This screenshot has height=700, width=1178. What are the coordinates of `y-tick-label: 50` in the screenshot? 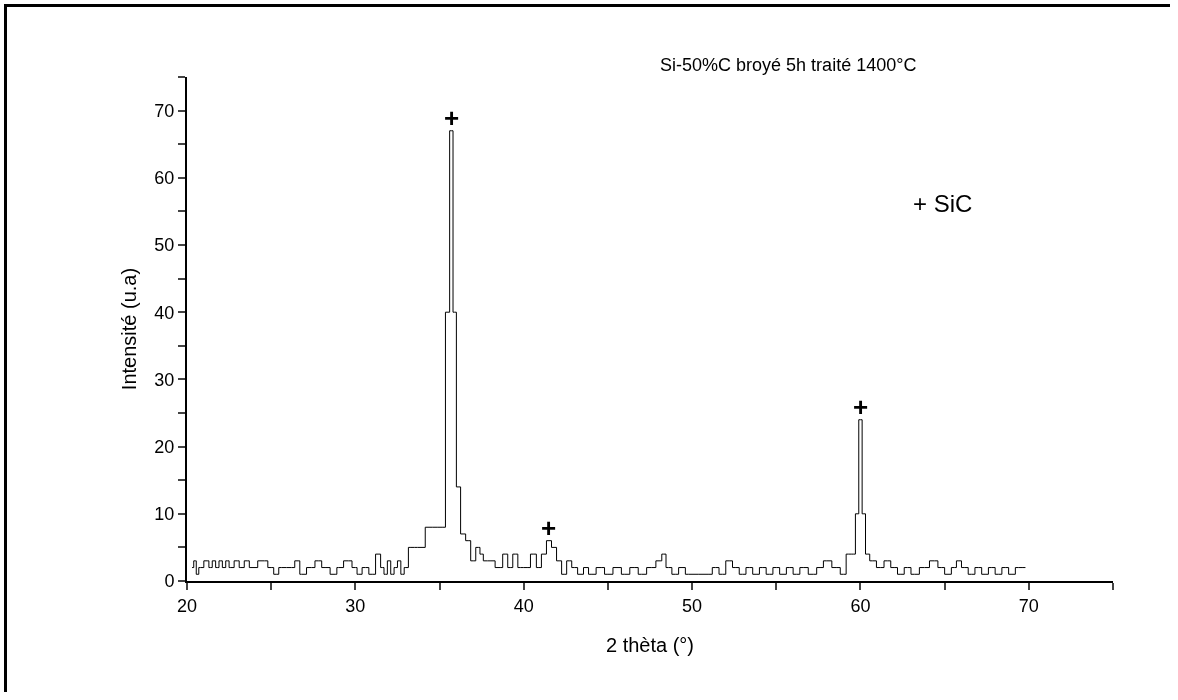 It's located at (164, 245).